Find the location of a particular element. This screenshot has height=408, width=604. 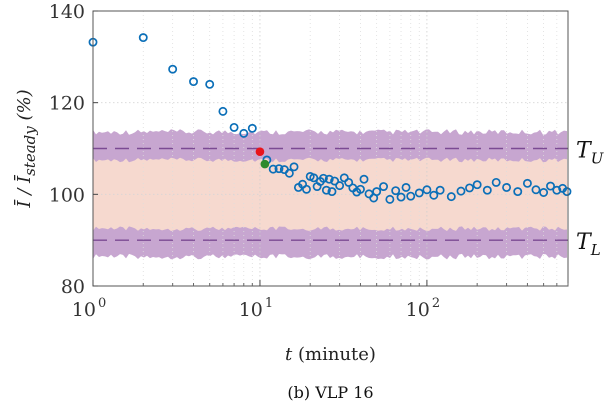

x-axis-label: t (minute) is located at coordinates (330, 354).